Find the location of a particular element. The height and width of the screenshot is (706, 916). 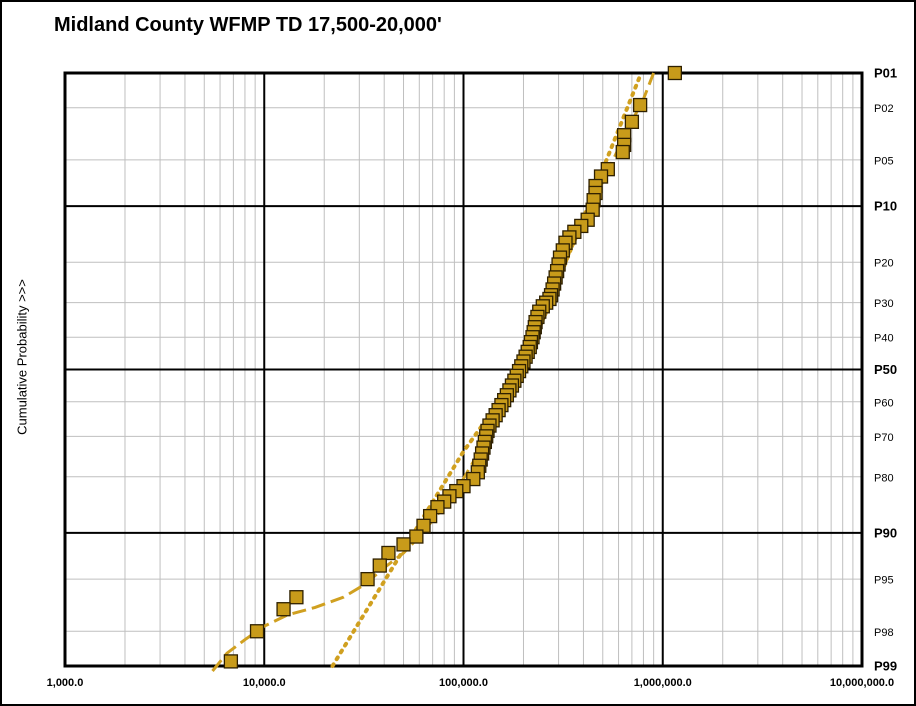

y-tick-label: P70 is located at coordinates (884, 438).